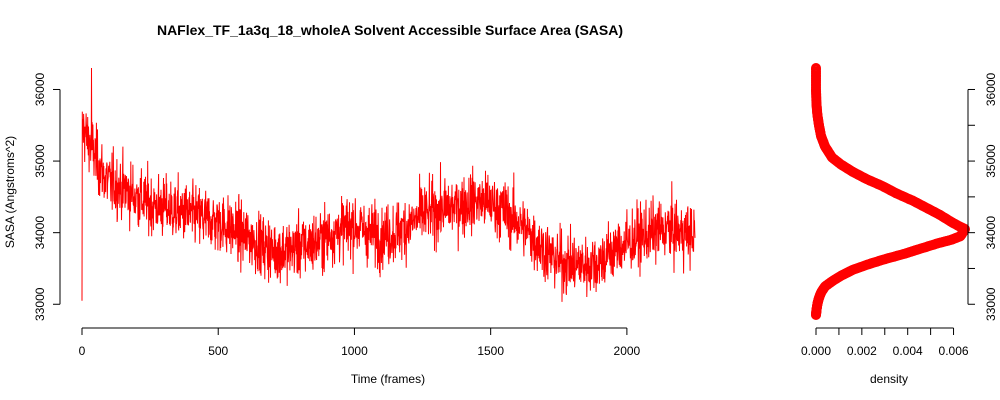  What do you see at coordinates (908, 351) in the screenshot?
I see `density-x-tick-label: 0.004` at bounding box center [908, 351].